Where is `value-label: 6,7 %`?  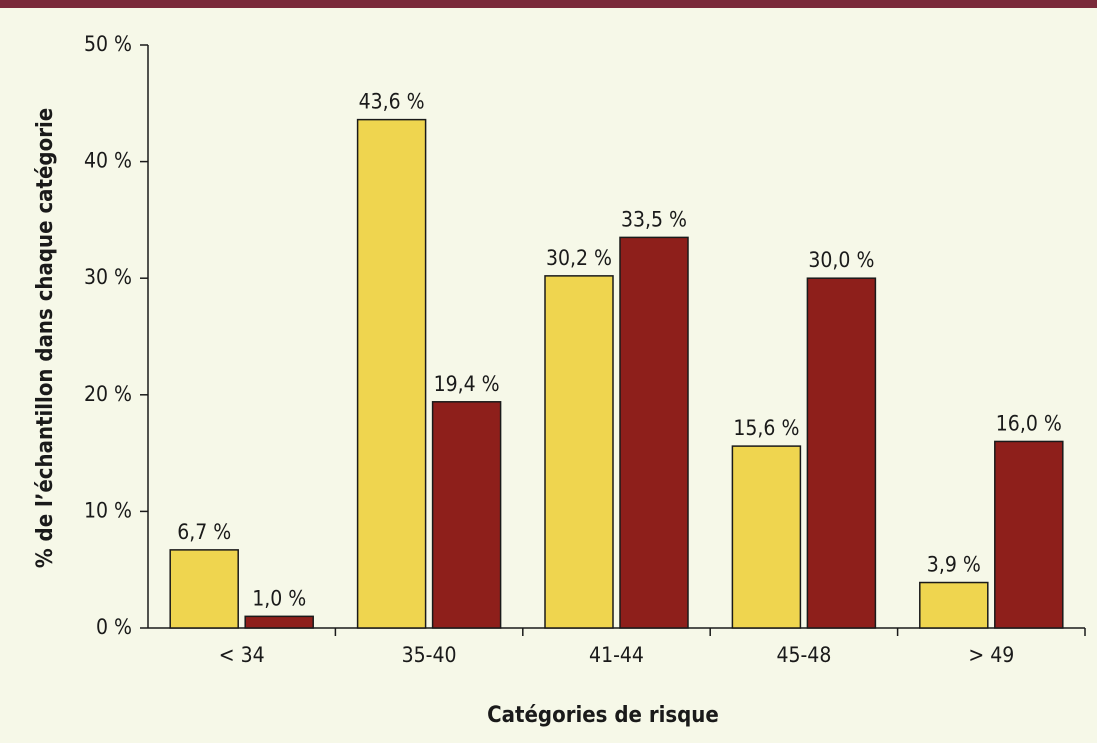 value-label: 6,7 % is located at coordinates (204, 532).